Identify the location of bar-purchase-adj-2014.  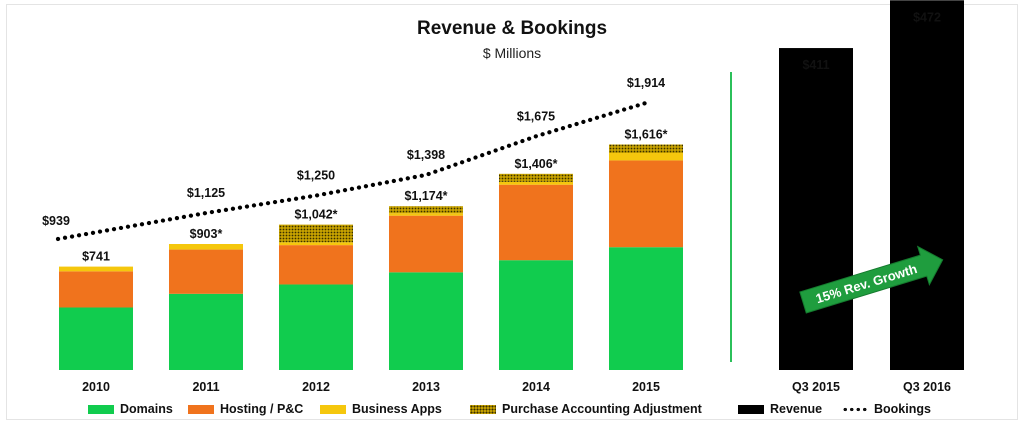
(536, 177).